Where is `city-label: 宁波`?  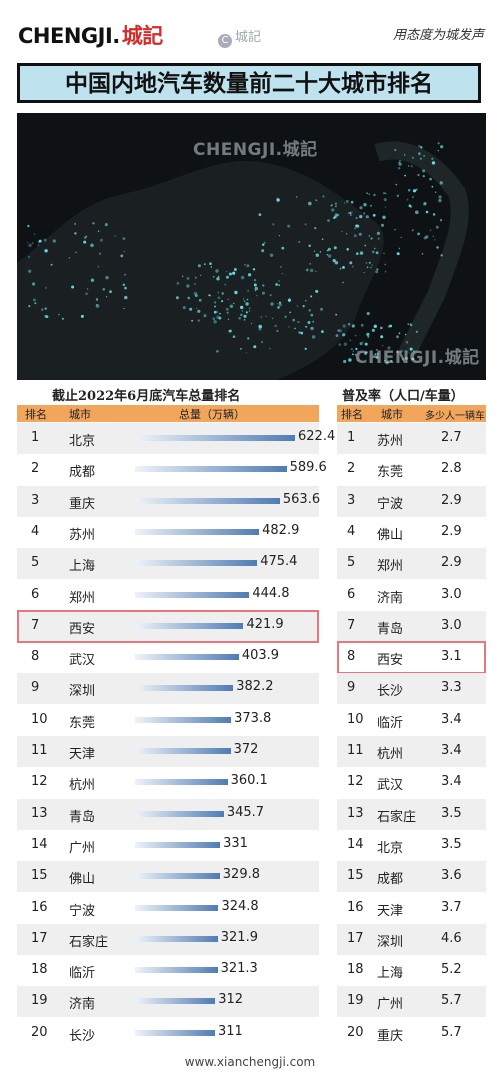
city-label: 宁波 is located at coordinates (390, 504).